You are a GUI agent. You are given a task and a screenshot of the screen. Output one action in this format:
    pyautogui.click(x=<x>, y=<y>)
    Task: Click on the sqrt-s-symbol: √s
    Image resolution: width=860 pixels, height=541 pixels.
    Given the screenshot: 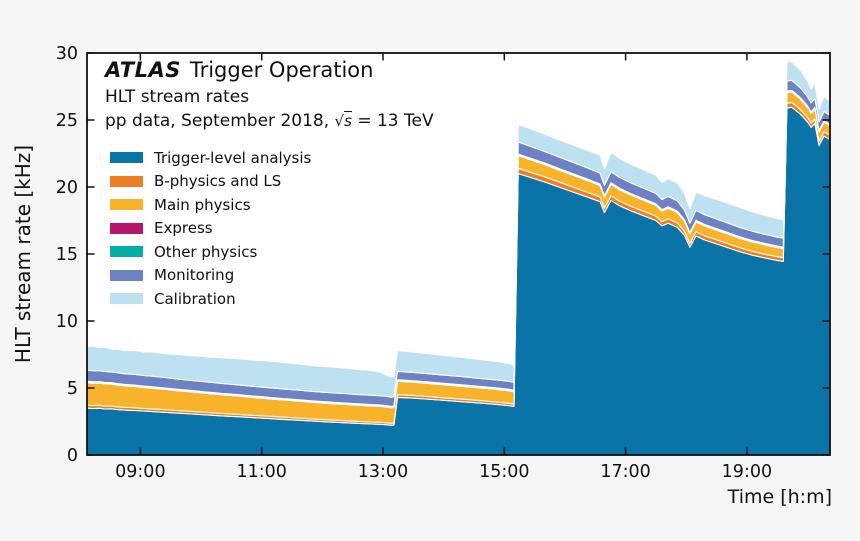 What is the action you would take?
    pyautogui.click(x=343, y=121)
    